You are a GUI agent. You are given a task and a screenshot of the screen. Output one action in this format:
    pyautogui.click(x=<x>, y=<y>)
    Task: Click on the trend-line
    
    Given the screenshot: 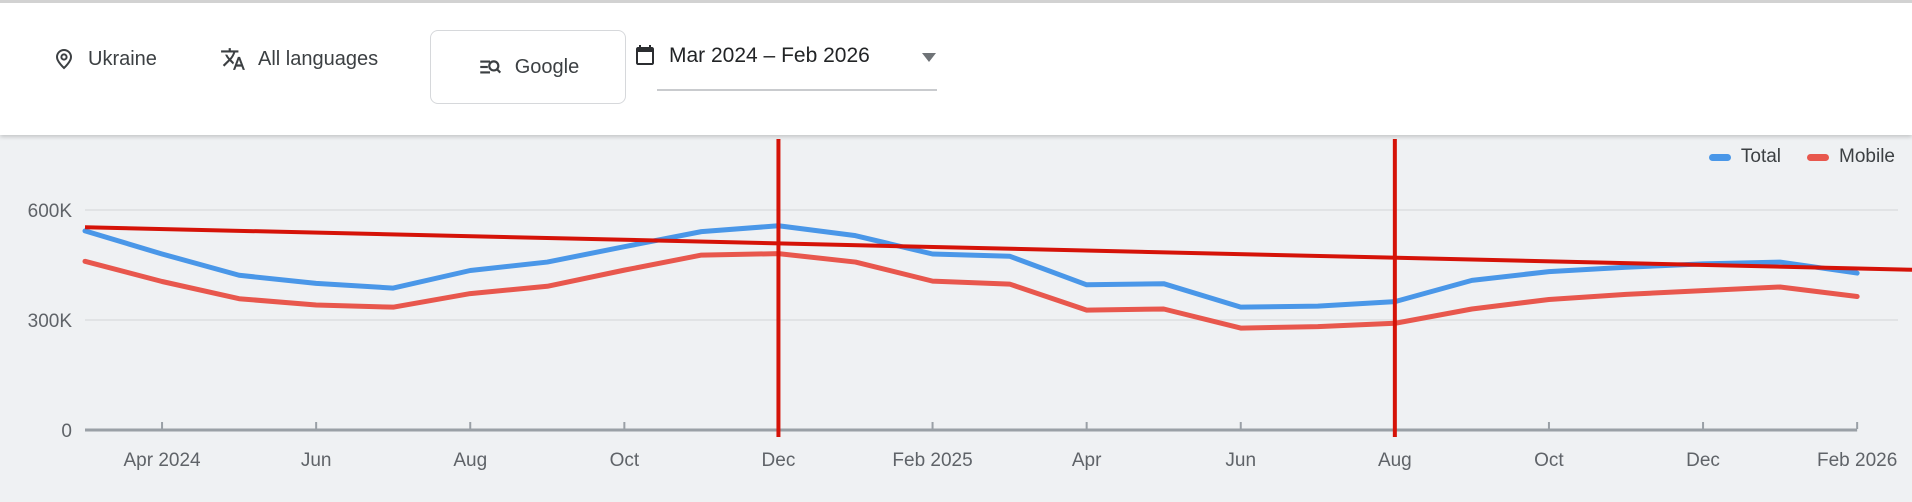 What is the action you would take?
    pyautogui.click(x=998, y=248)
    